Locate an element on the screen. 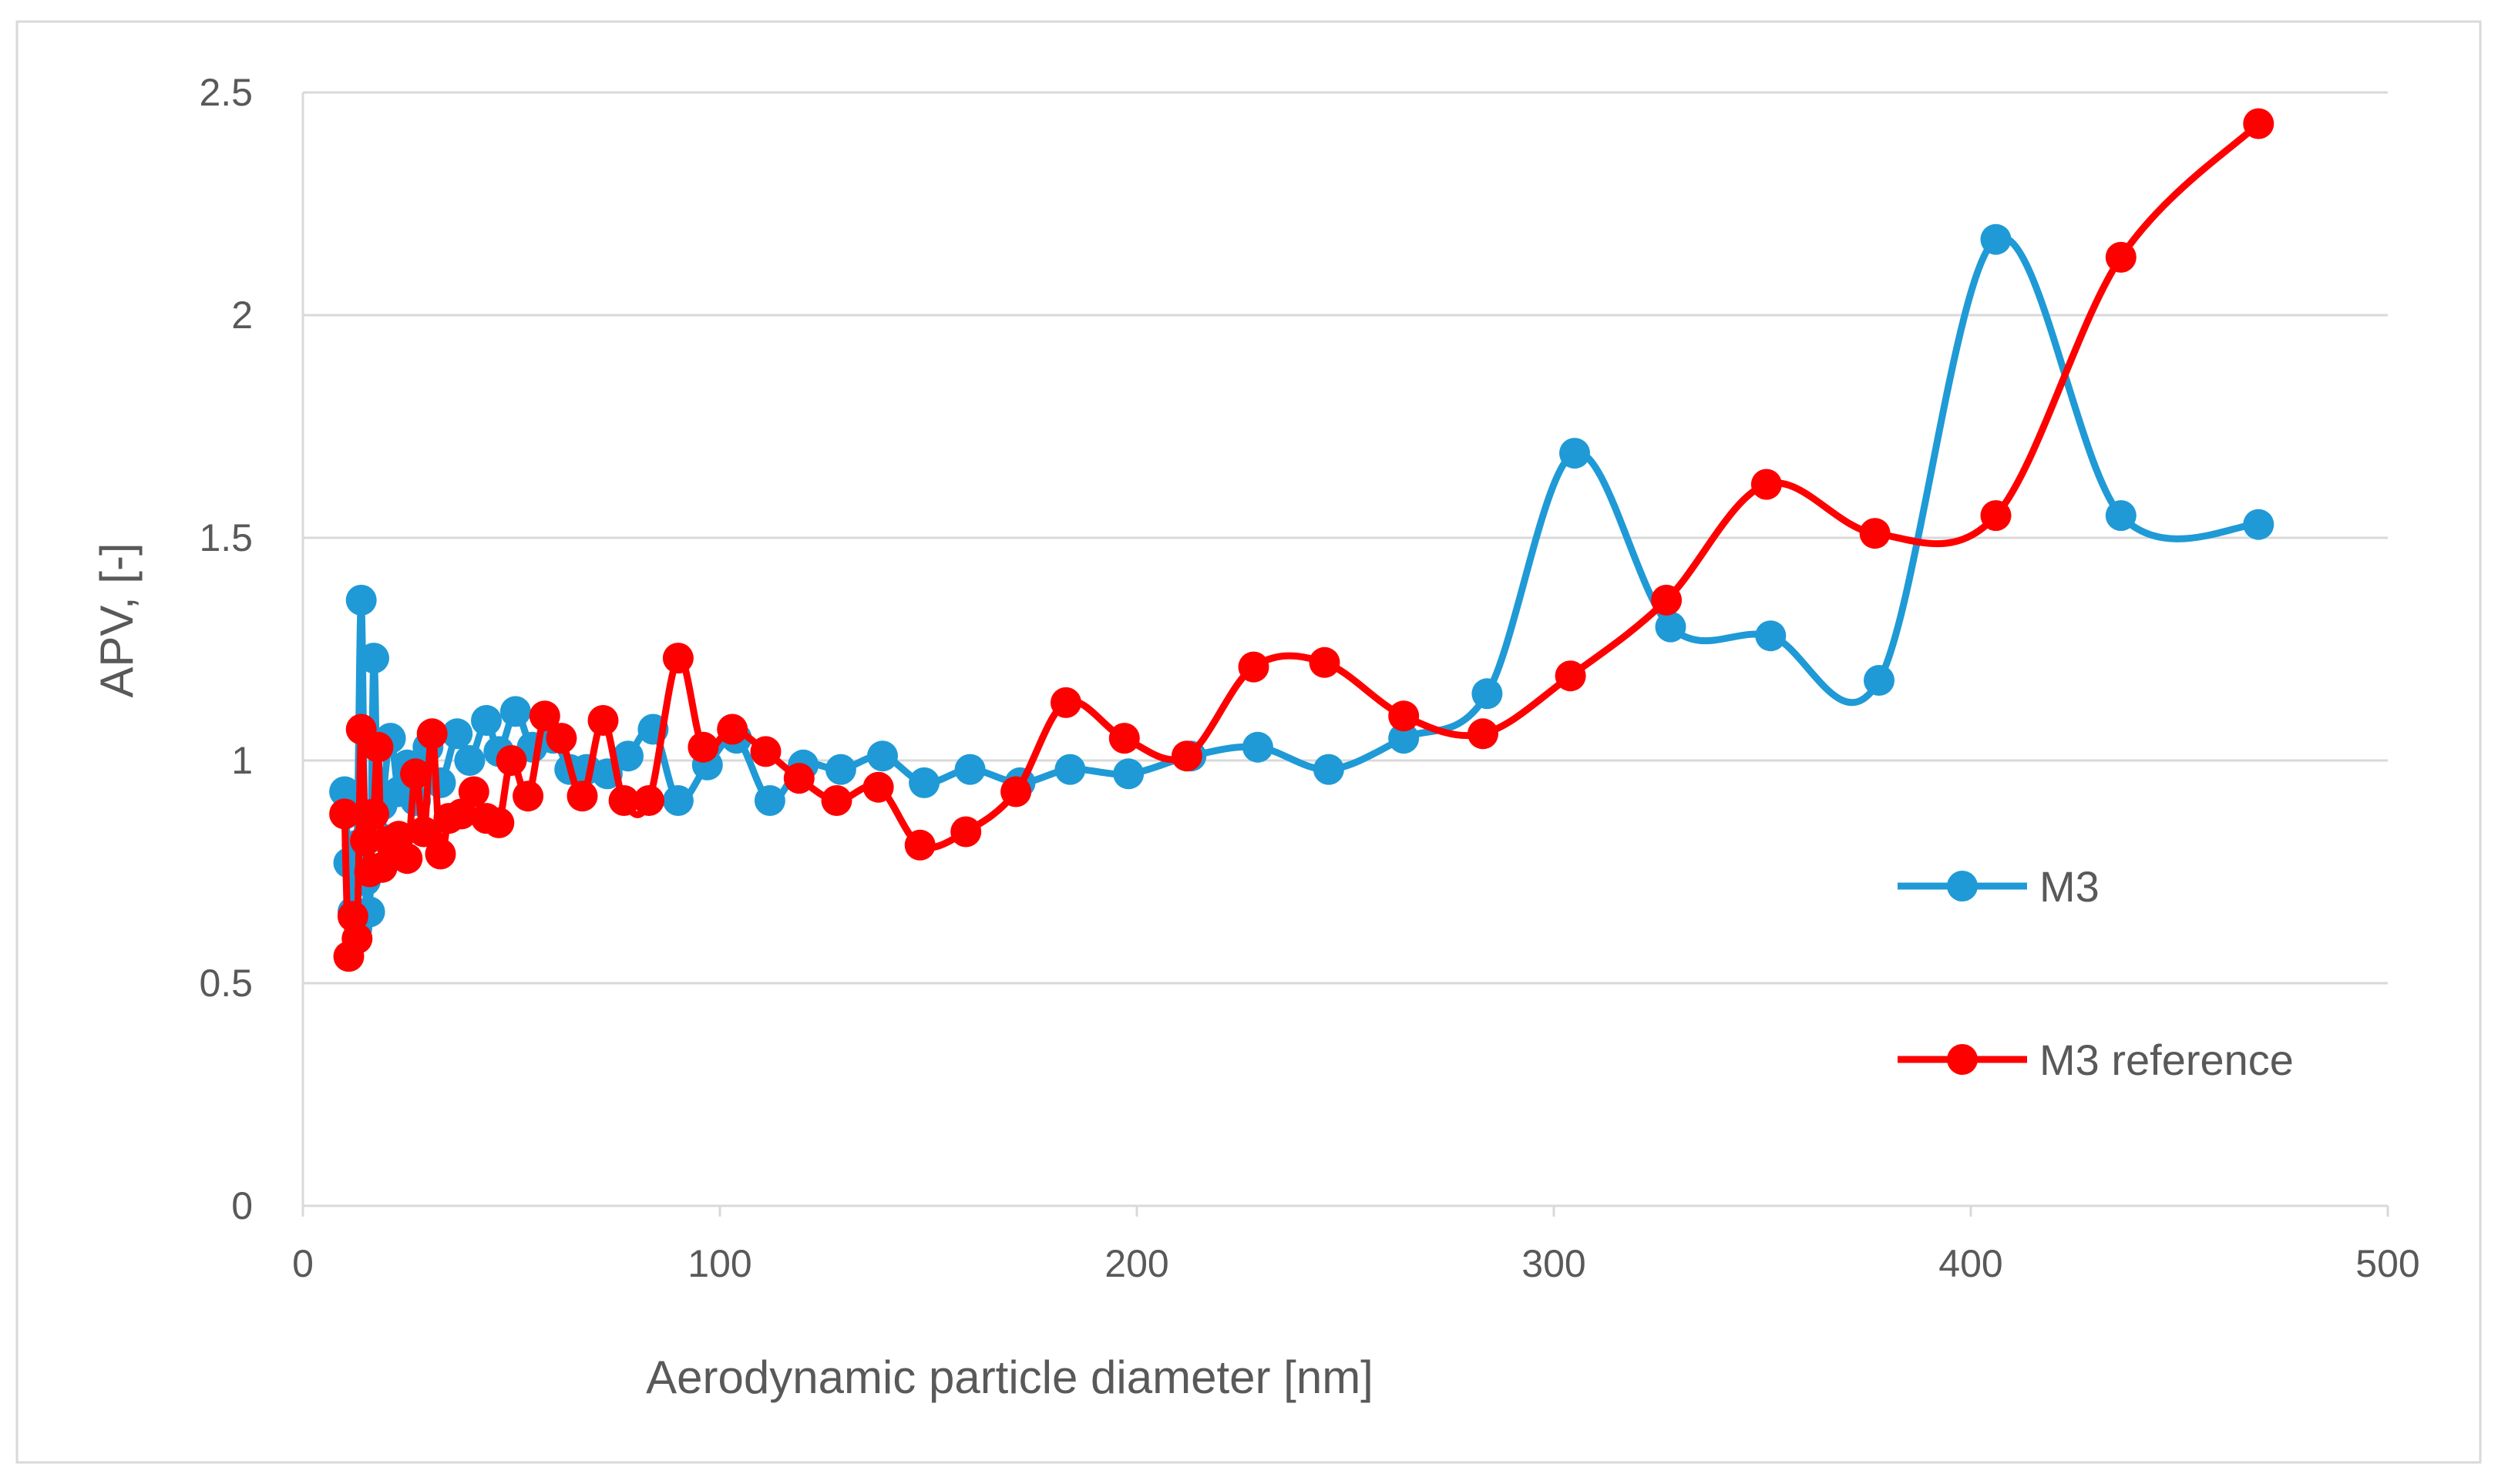 The height and width of the screenshot is (1484, 2498). legend-label-m3: M3 is located at coordinates (2069, 886).